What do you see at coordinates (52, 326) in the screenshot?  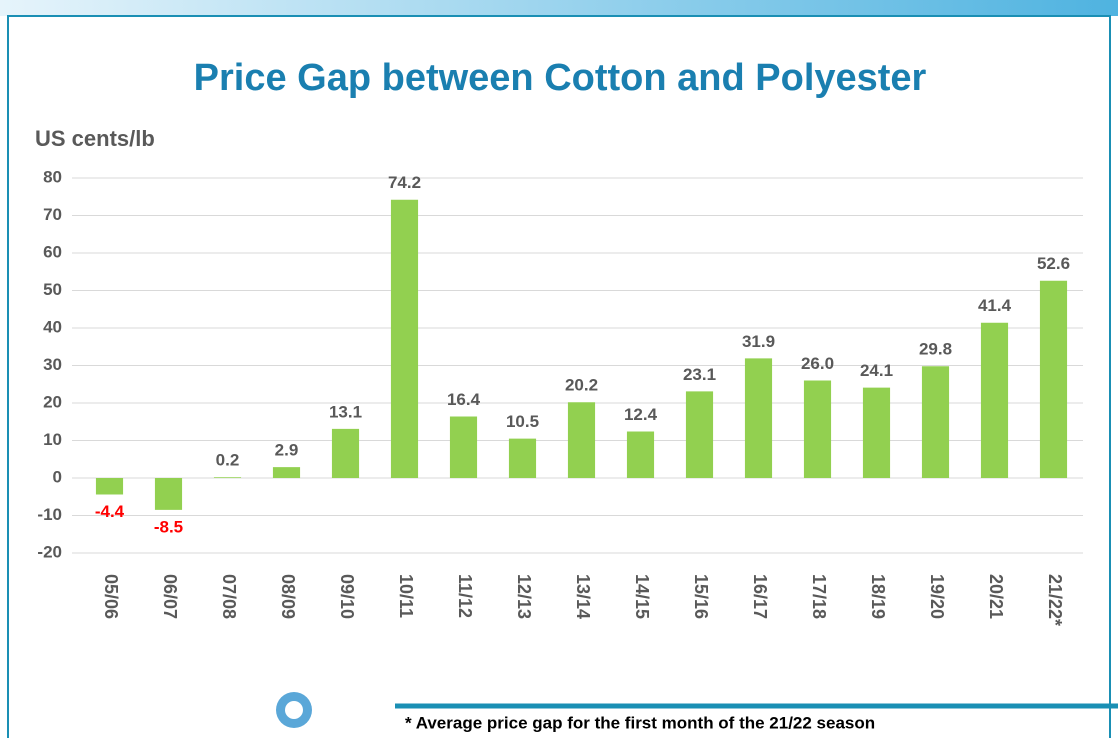 I see `y-tick-label: 40` at bounding box center [52, 326].